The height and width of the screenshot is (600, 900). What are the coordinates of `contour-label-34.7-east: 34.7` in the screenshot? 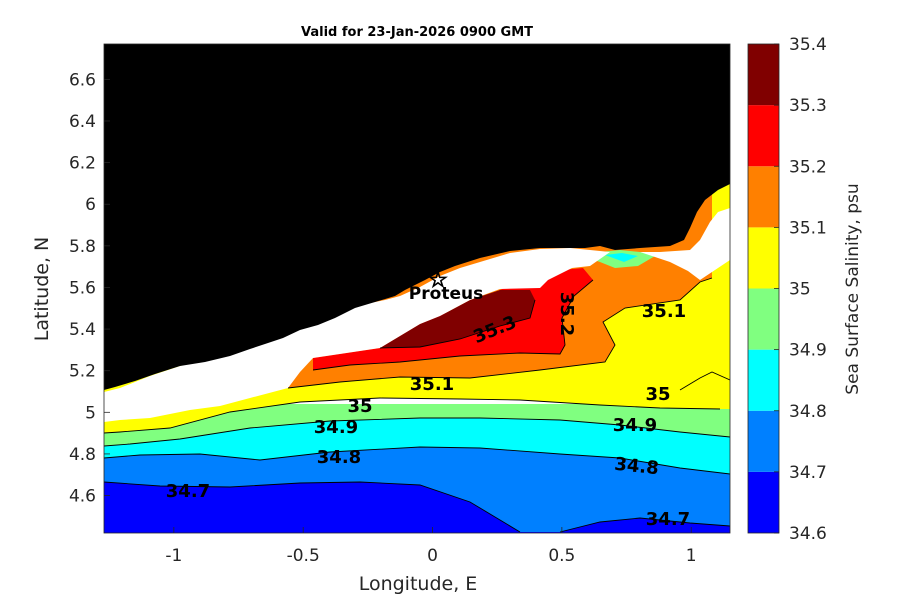 It's located at (668, 519).